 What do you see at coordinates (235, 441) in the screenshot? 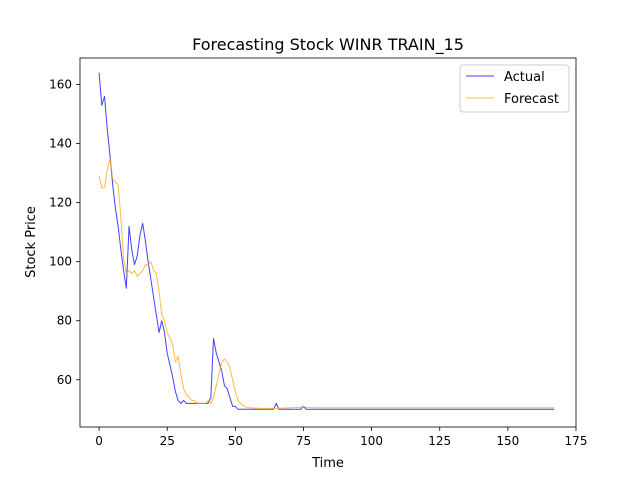
I see `x-tick-label: 50` at bounding box center [235, 441].